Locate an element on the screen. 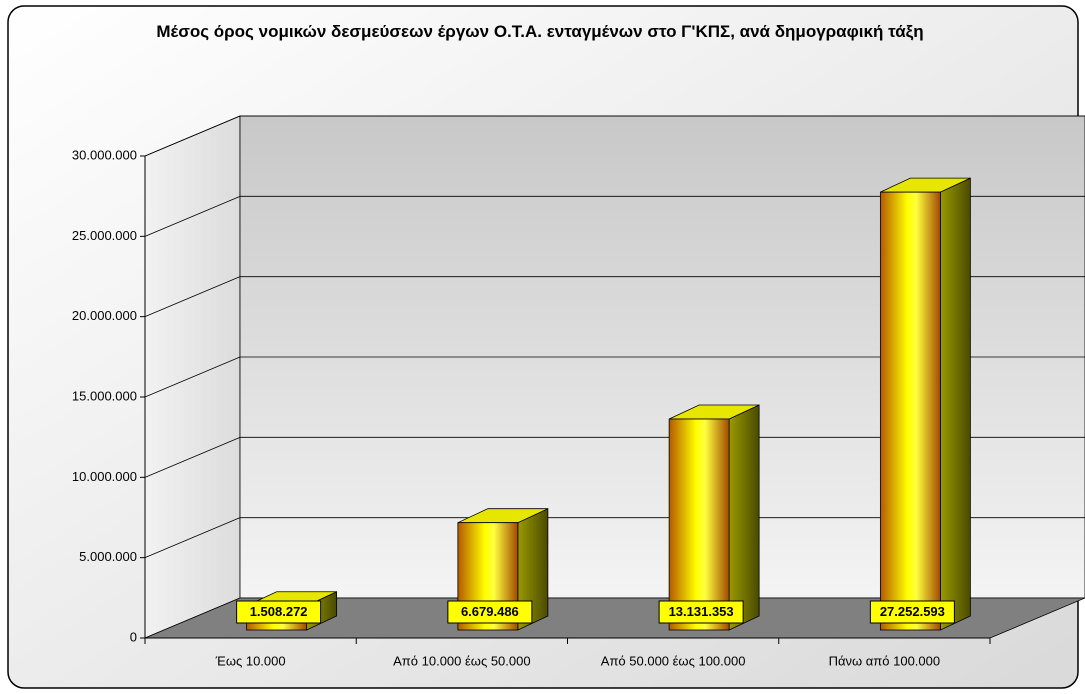 The height and width of the screenshot is (694, 1085). x-tick-label: Από 50.000 έως 100.000 is located at coordinates (673, 660).